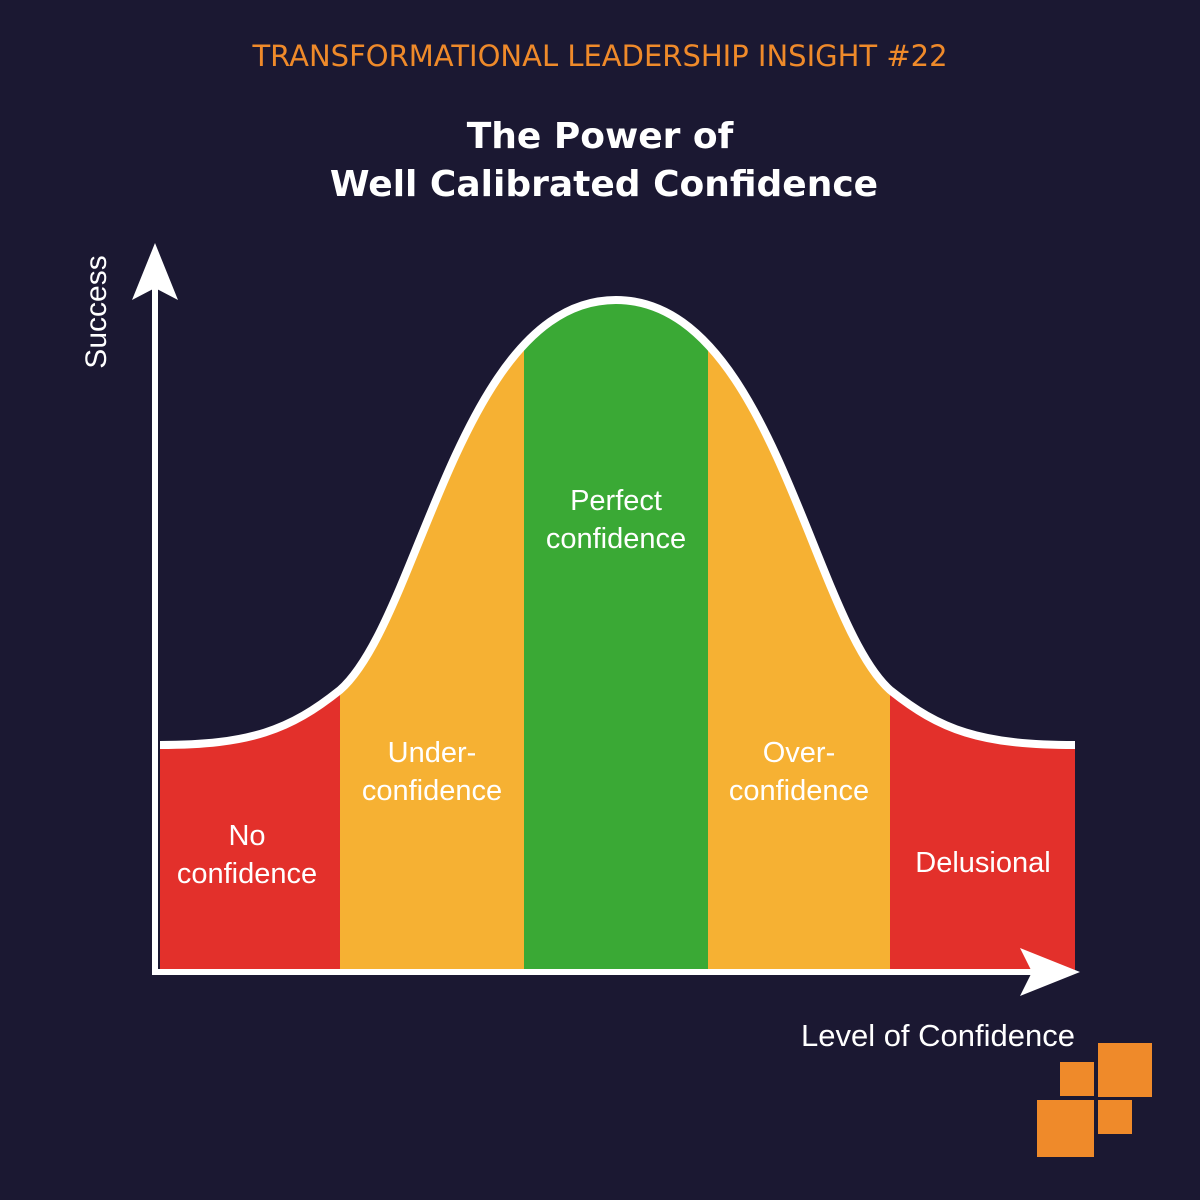  I want to click on y-arrow, so click(155, 271).